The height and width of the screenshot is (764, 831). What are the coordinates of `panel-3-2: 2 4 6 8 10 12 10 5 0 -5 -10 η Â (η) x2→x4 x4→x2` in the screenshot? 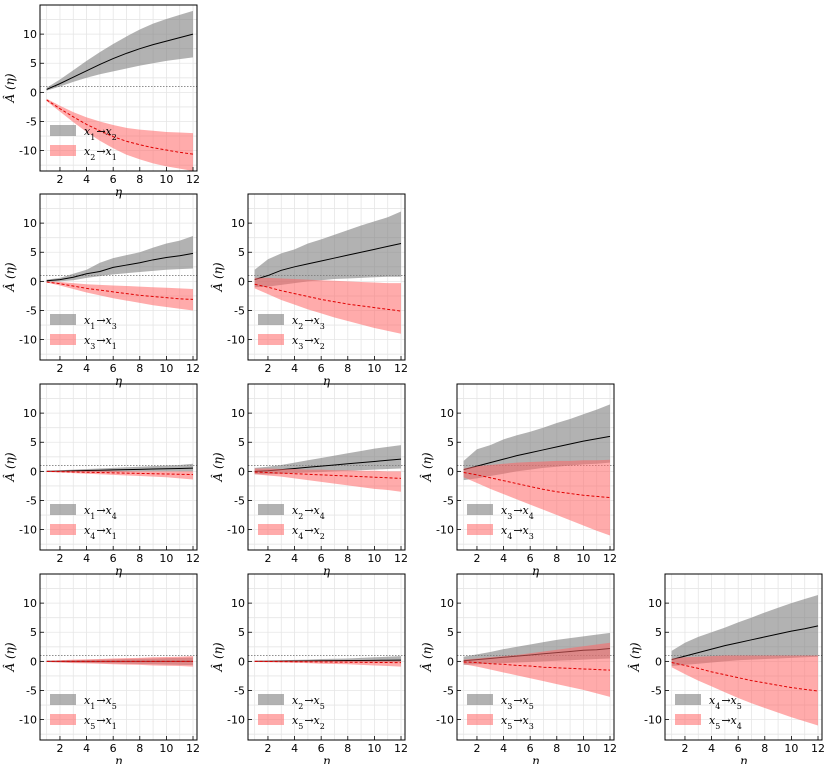 It's located at (309, 480).